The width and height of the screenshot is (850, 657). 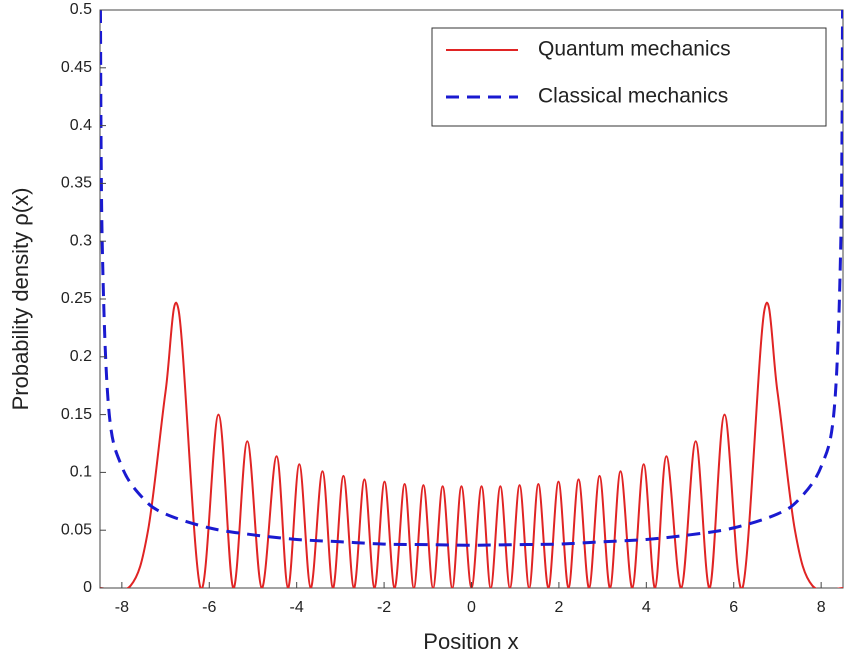 I want to click on y-tick-label: 0.25, so click(x=76, y=298).